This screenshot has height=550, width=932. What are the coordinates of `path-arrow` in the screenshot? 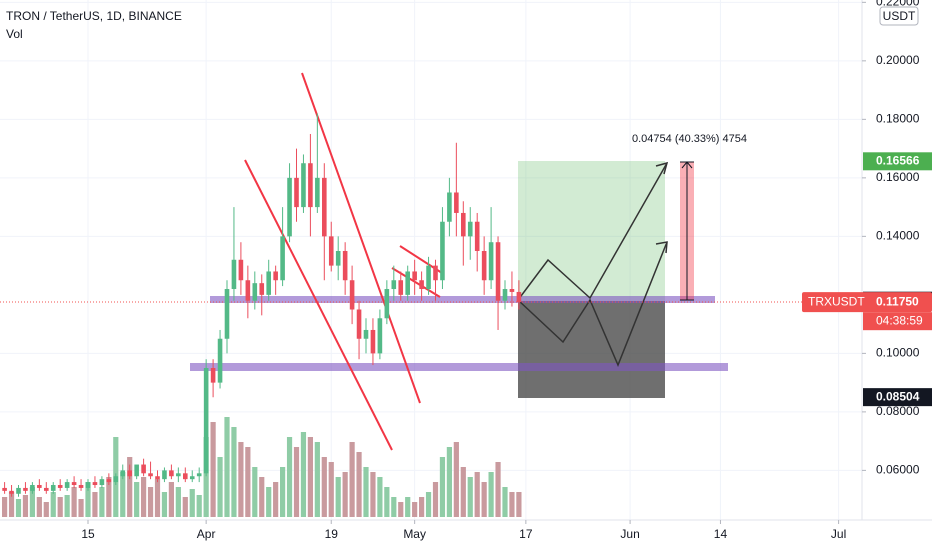 It's located at (592, 231).